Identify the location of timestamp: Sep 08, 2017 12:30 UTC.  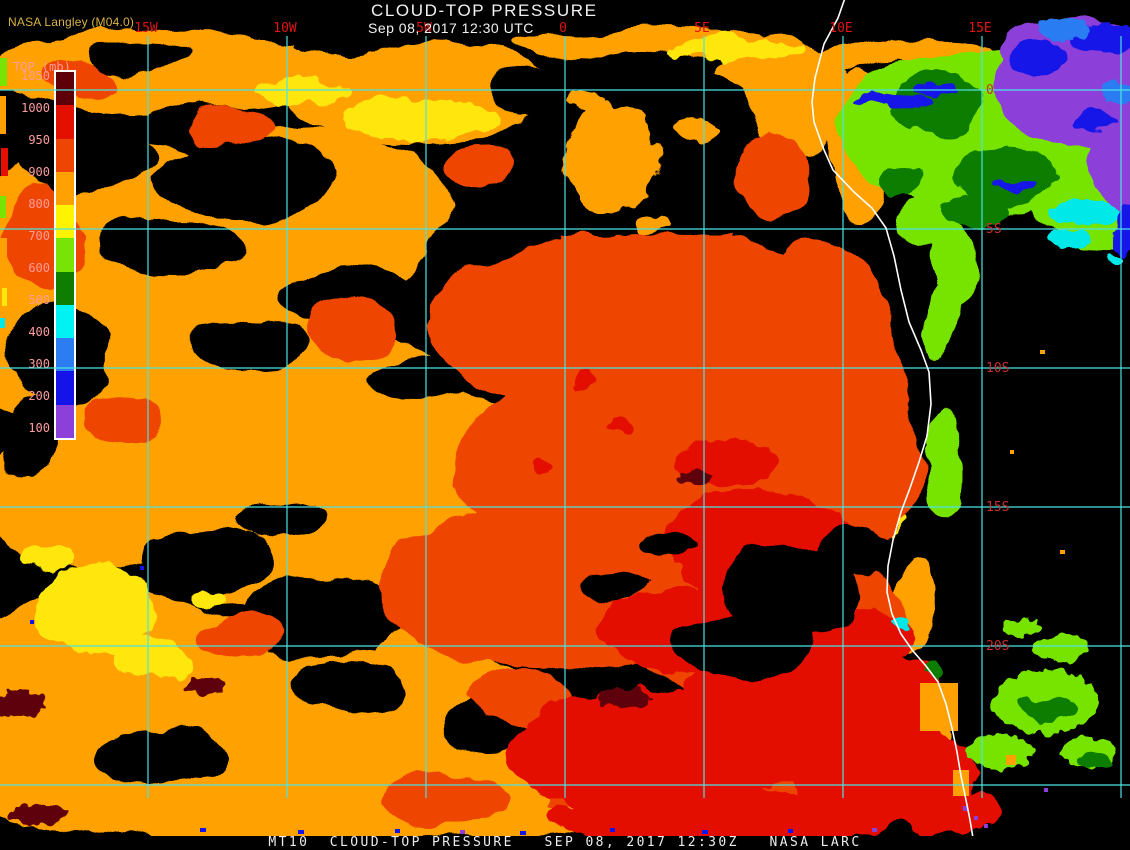
(451, 28).